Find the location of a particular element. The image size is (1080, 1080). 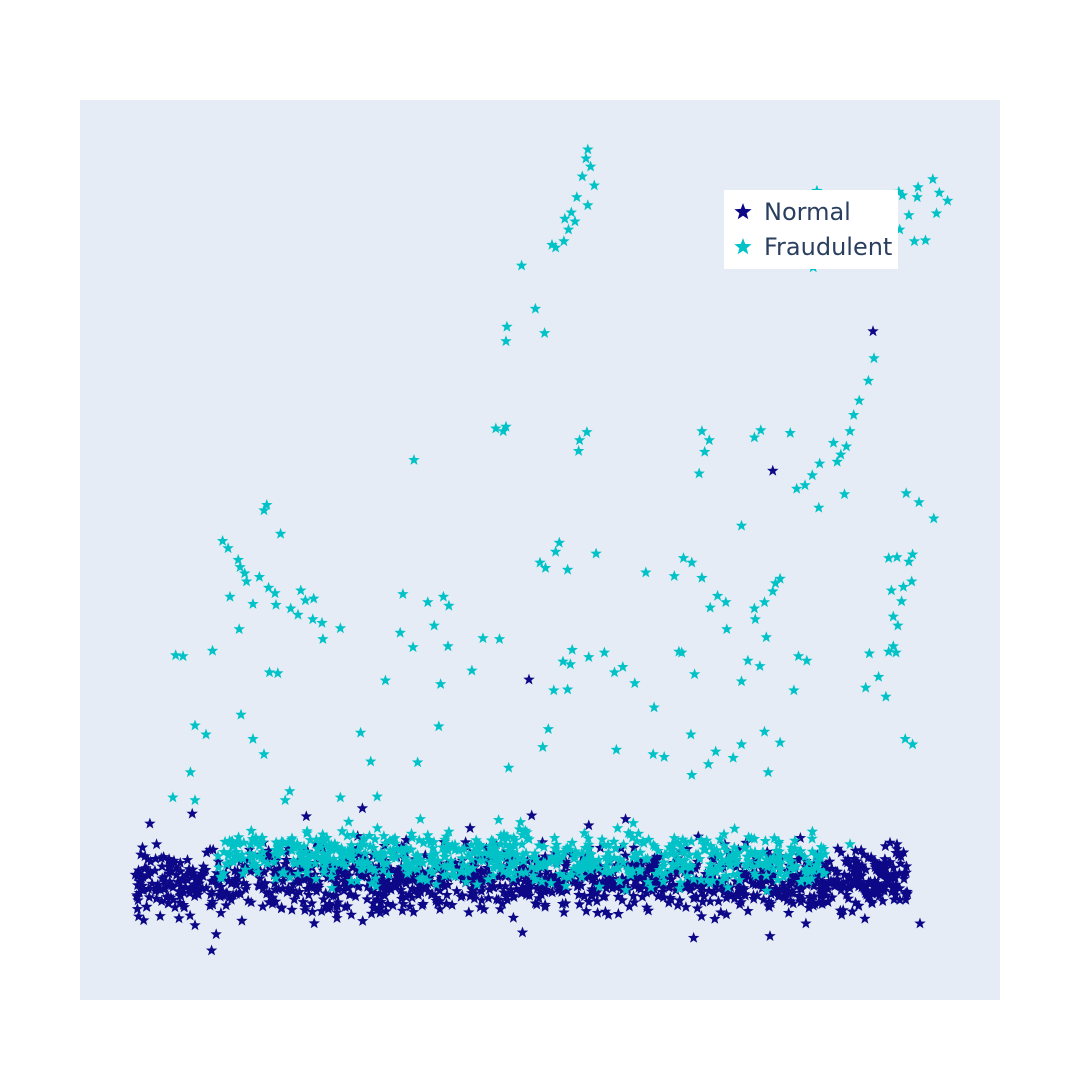

legend: Normal Fraudulent is located at coordinates (811, 229).